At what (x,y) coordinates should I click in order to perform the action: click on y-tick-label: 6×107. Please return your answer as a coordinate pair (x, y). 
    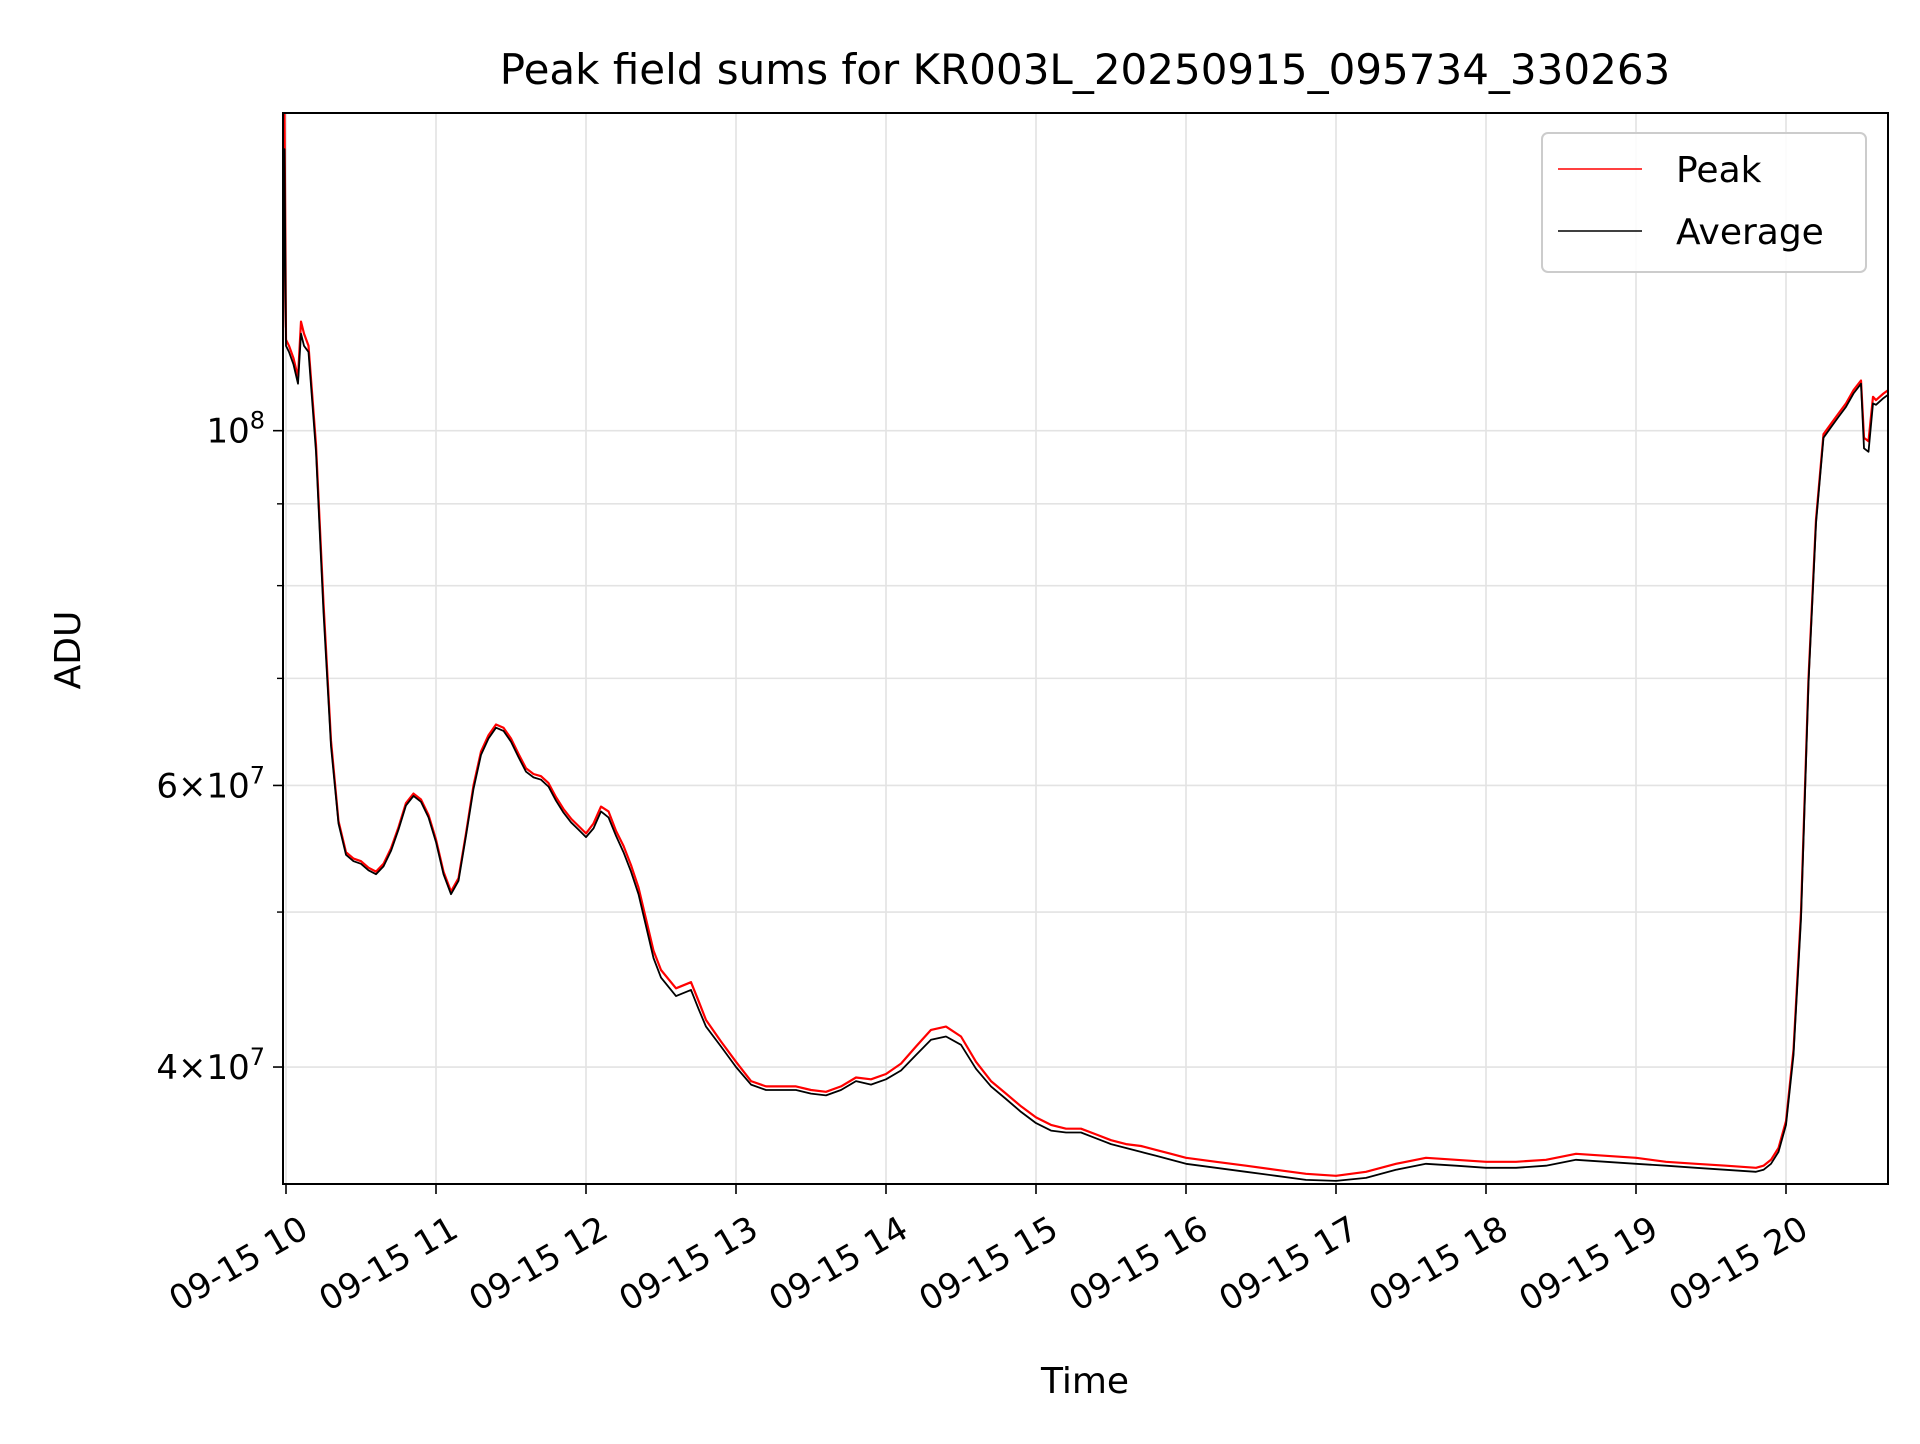
    Looking at the image, I should click on (210, 783).